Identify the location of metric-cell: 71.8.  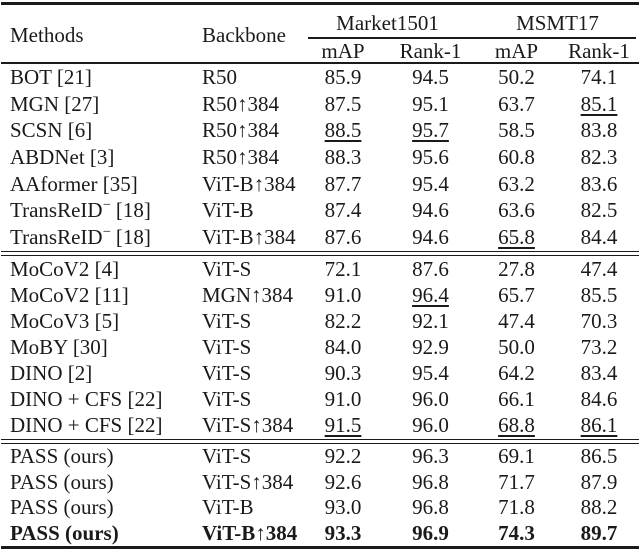
(516, 507).